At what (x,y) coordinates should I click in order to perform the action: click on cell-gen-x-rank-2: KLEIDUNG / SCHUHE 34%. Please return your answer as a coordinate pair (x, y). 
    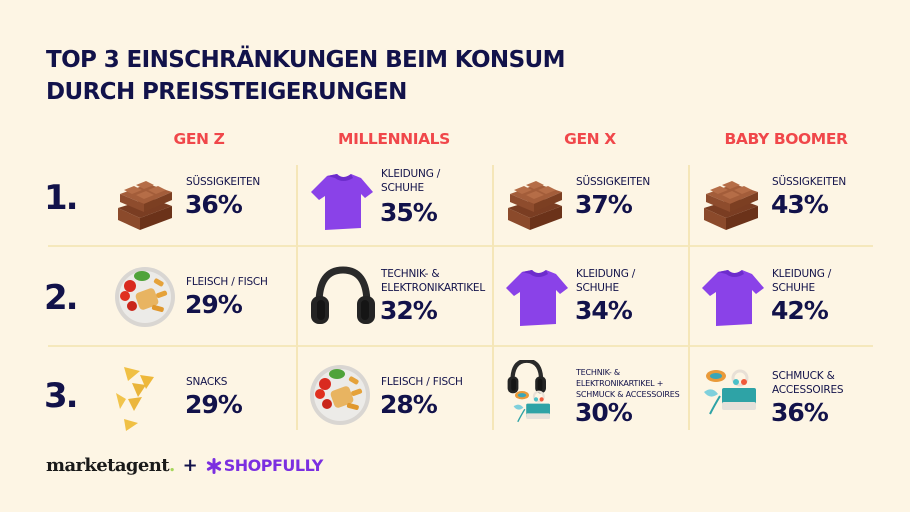
    Looking at the image, I should click on (595, 307).